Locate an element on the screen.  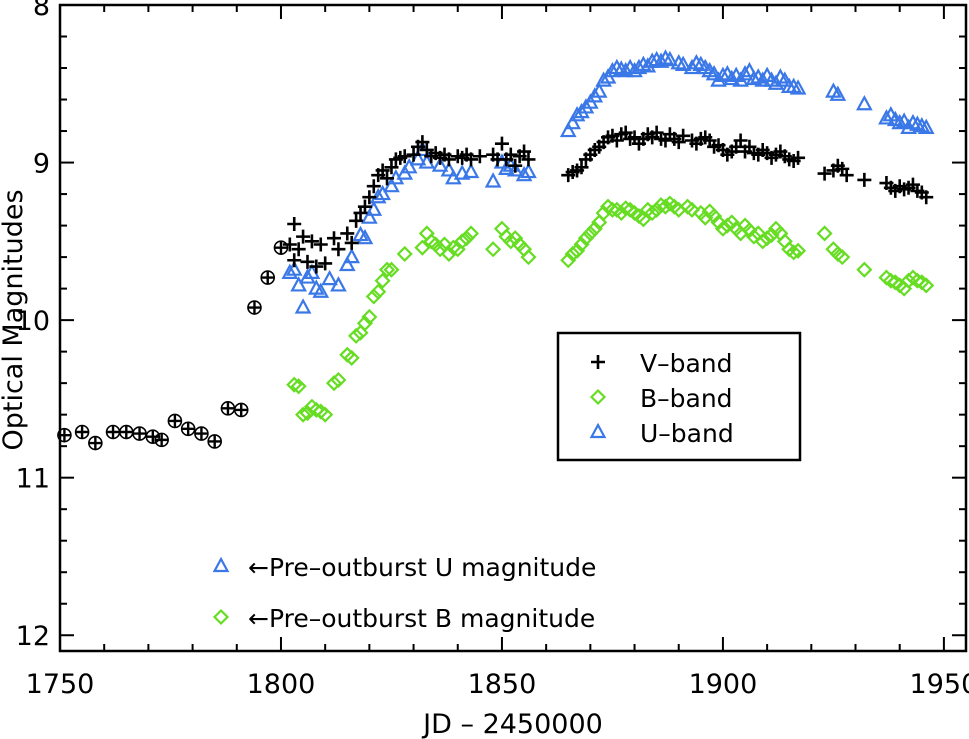
y-tick-labels: 8 9 10 11 12 is located at coordinates (33, 326).